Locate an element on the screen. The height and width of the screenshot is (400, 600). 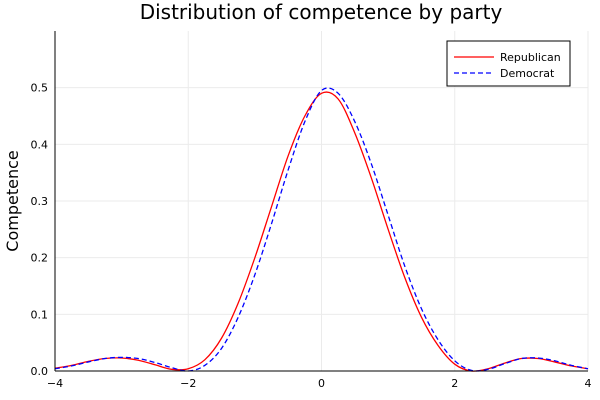
legend-box is located at coordinates (508, 63).